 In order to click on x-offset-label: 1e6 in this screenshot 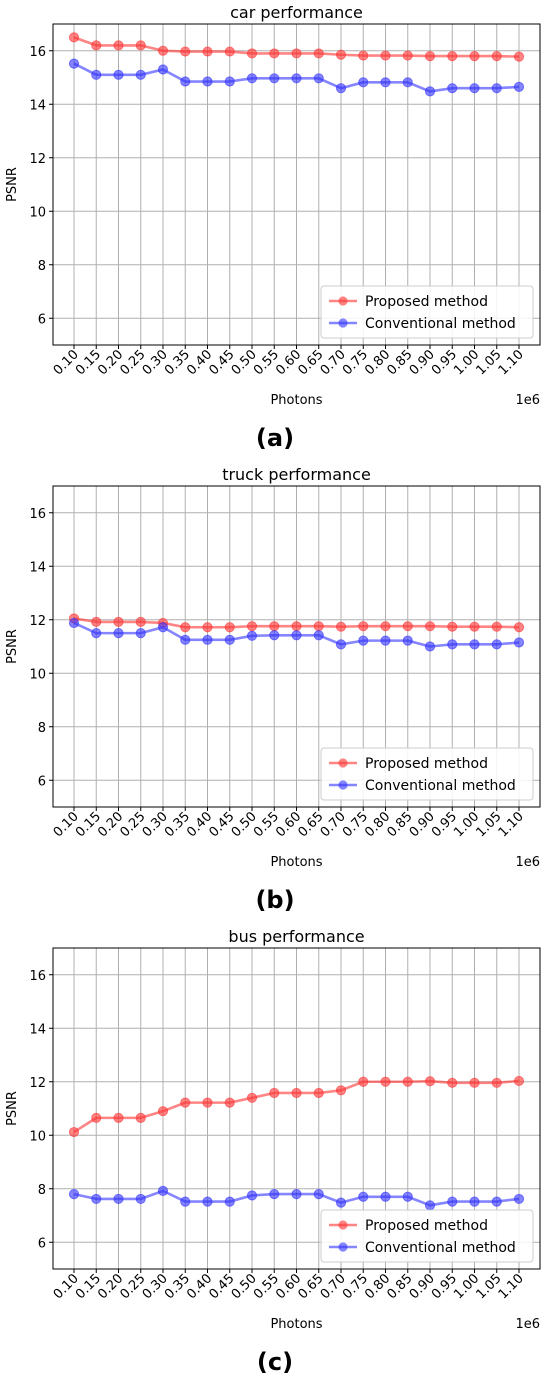, I will do `click(527, 1324)`.